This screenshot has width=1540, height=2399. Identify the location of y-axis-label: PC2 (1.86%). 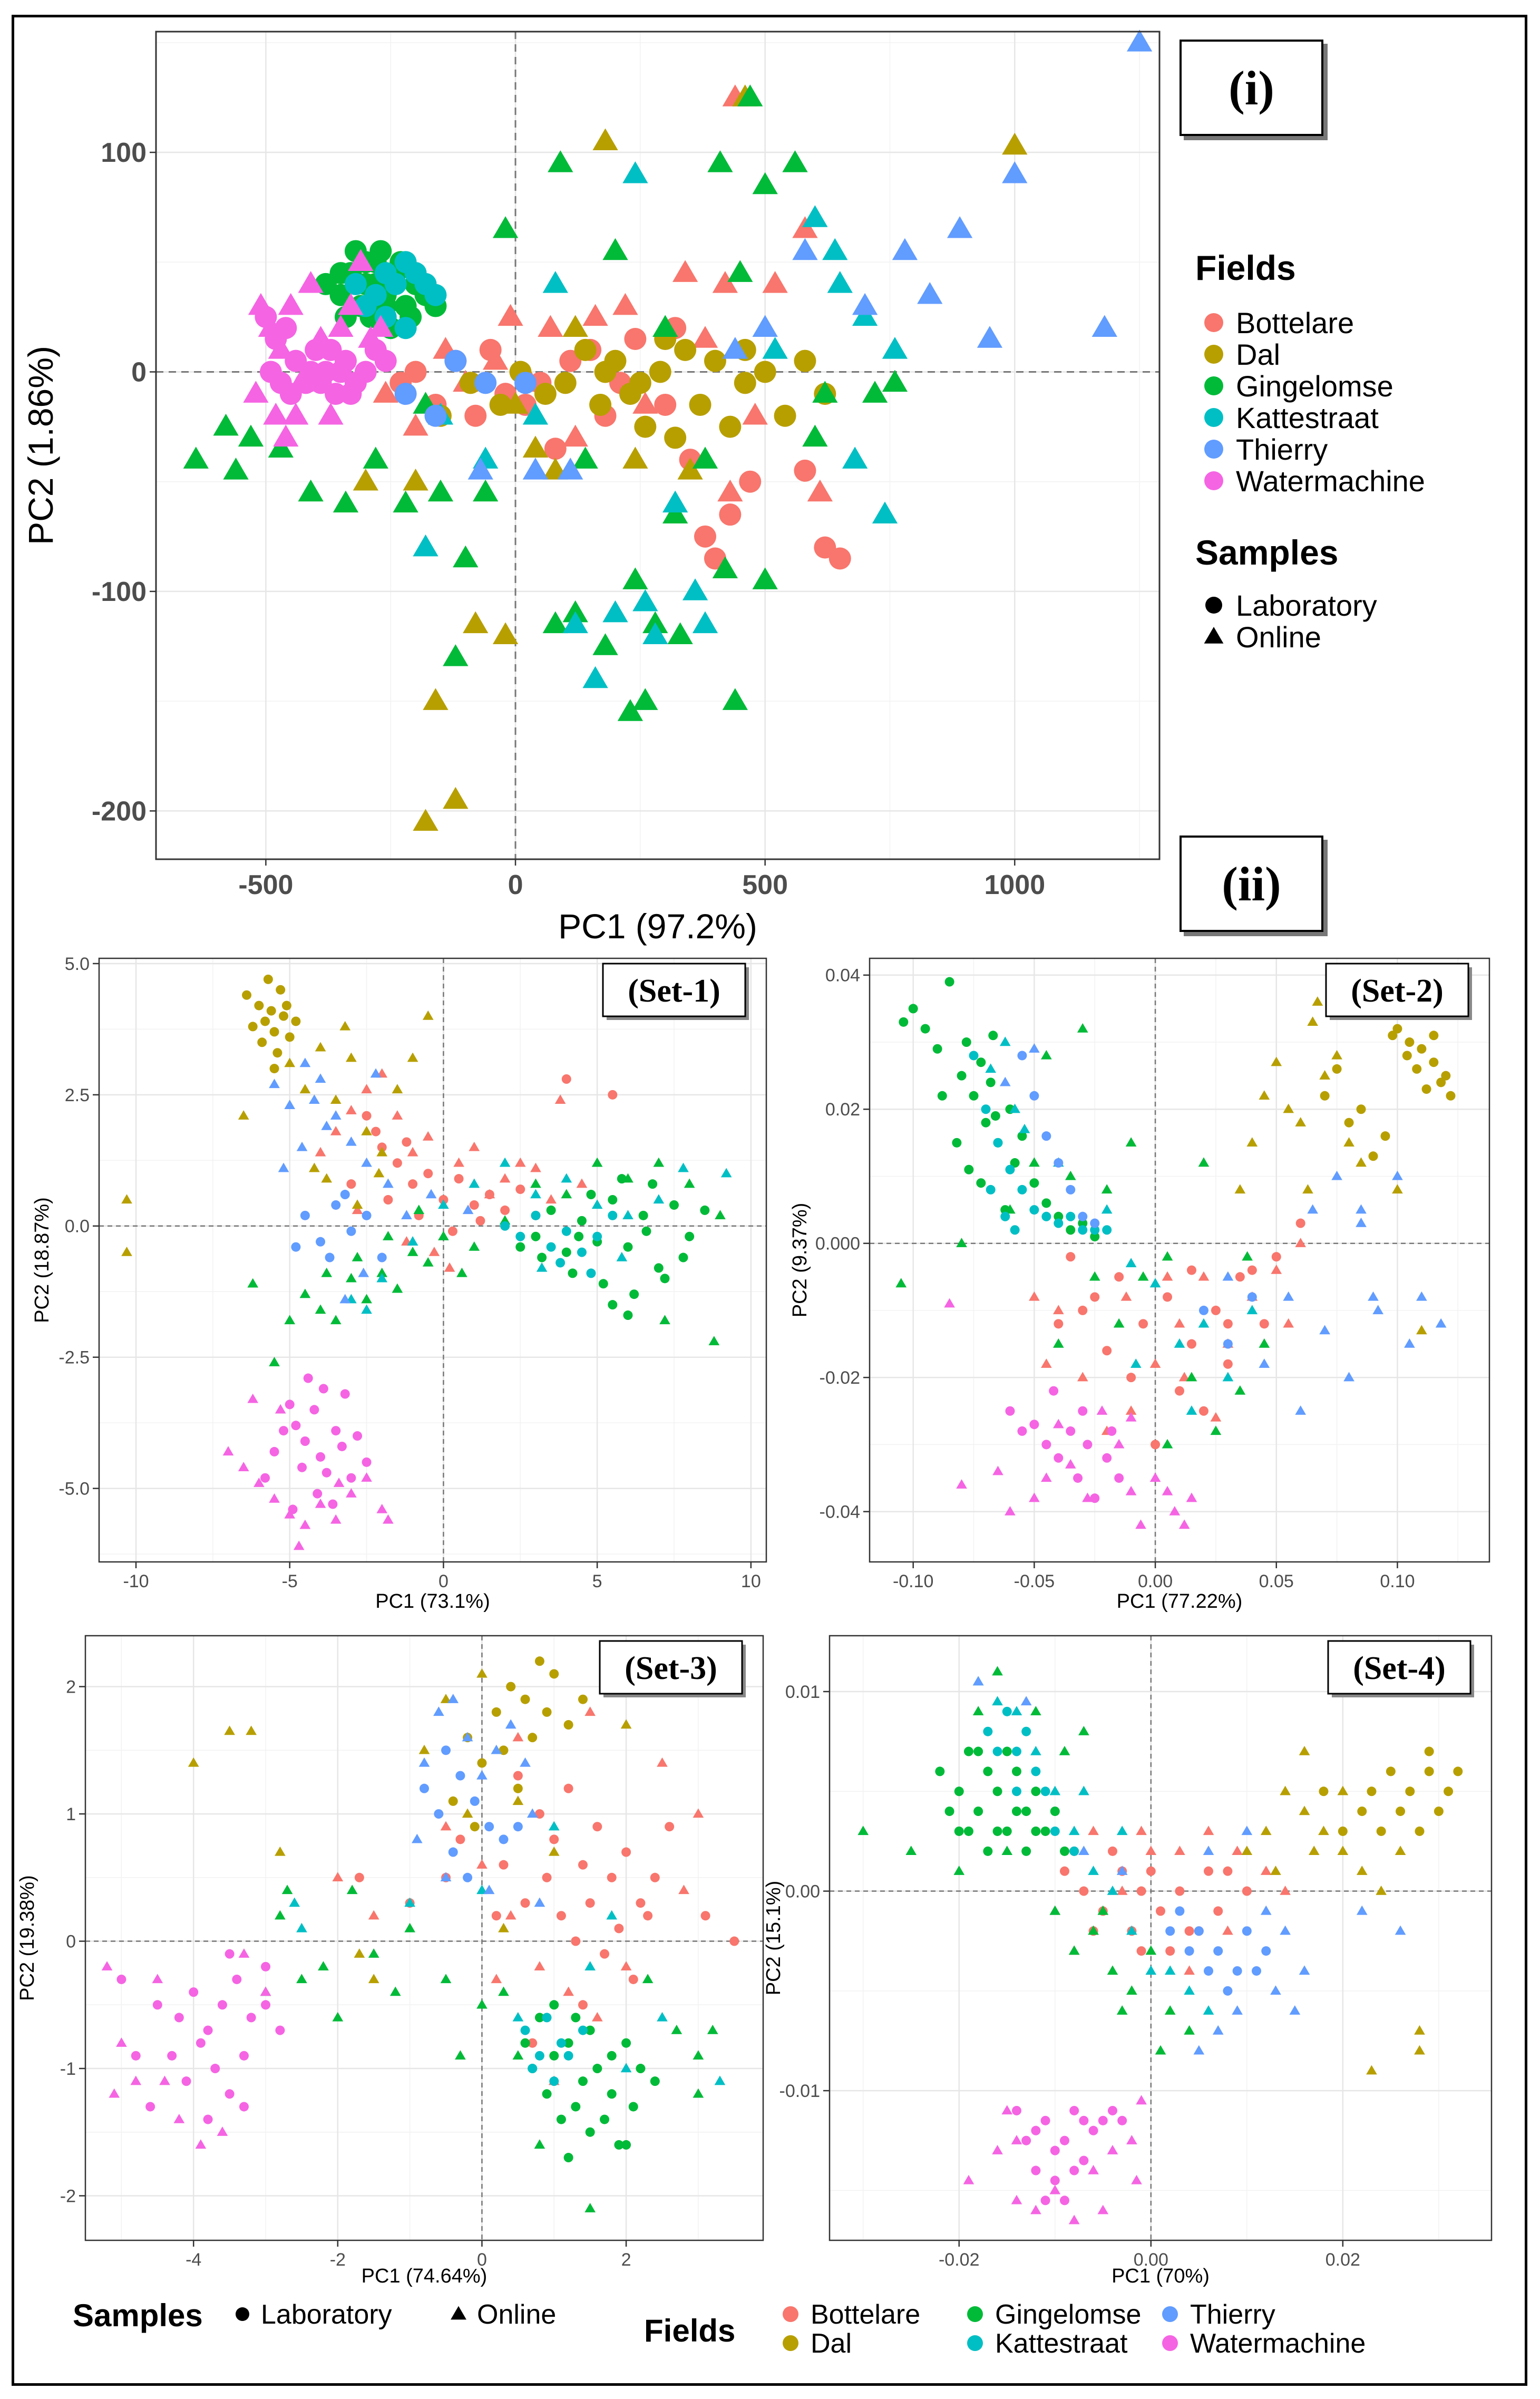
(40, 445).